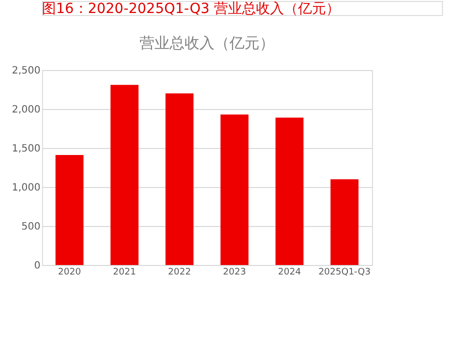 The image size is (453, 343). I want to click on chart-title: 营业总收入（亿元）, so click(207, 43).